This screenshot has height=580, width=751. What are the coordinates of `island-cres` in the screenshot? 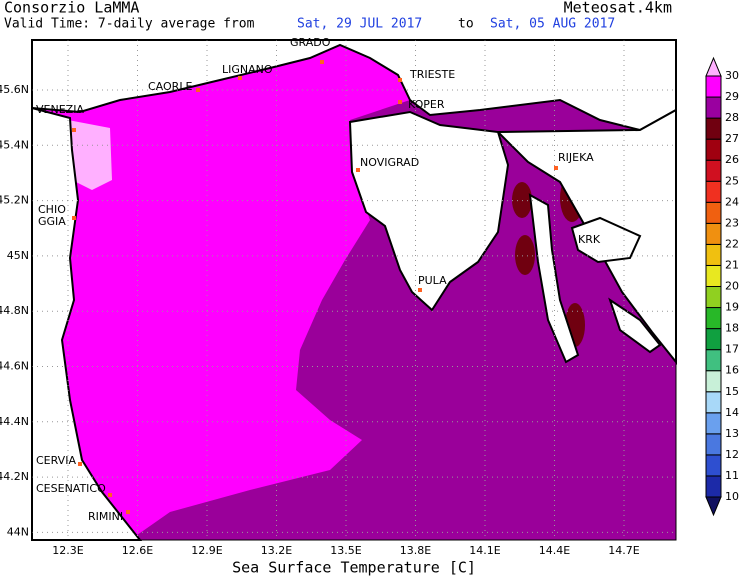 It's located at (554, 278).